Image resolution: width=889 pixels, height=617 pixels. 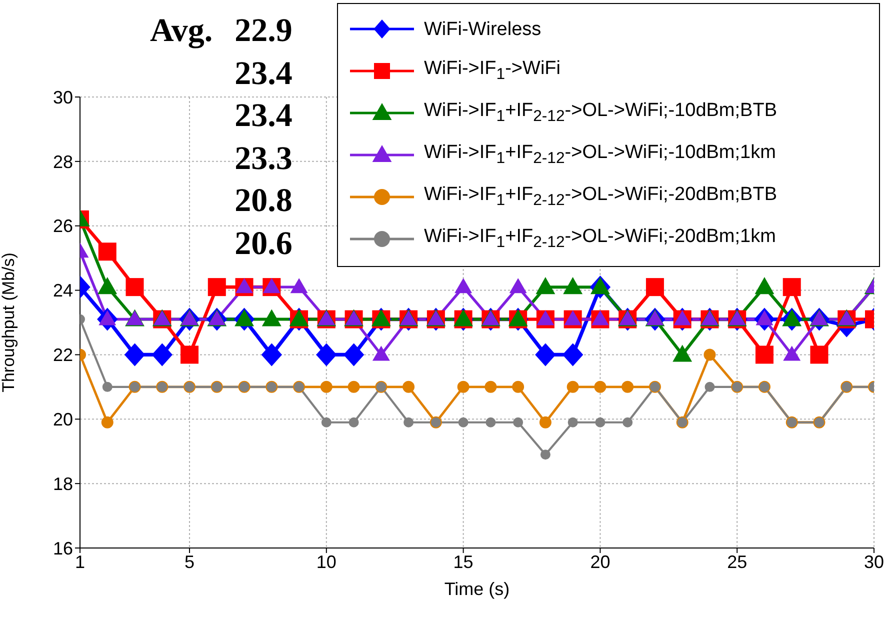 I want to click on text: 23.4, so click(x=263, y=74).